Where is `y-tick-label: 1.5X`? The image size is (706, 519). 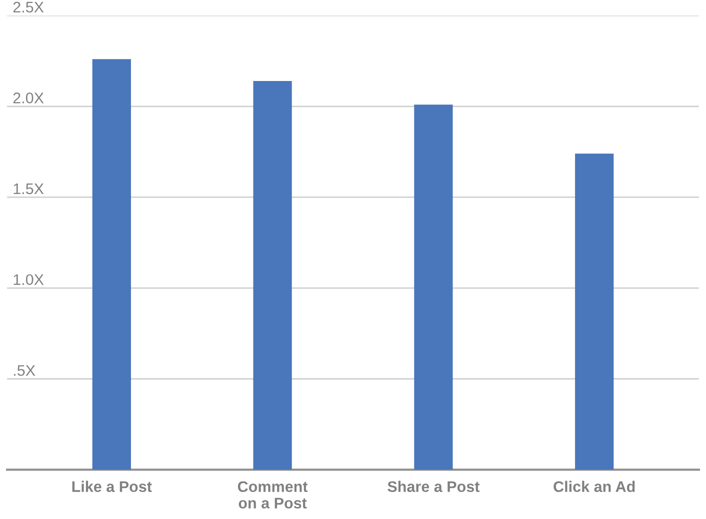
y-tick-label: 1.5X is located at coordinates (29, 189).